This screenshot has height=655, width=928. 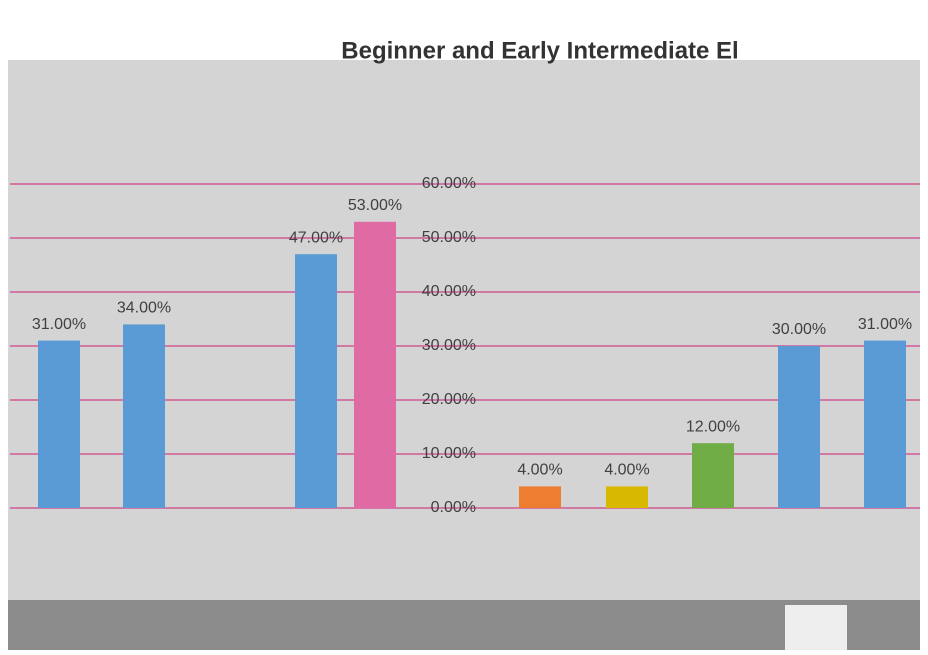 I want to click on y-tick-label: 50.00%, so click(x=449, y=237).